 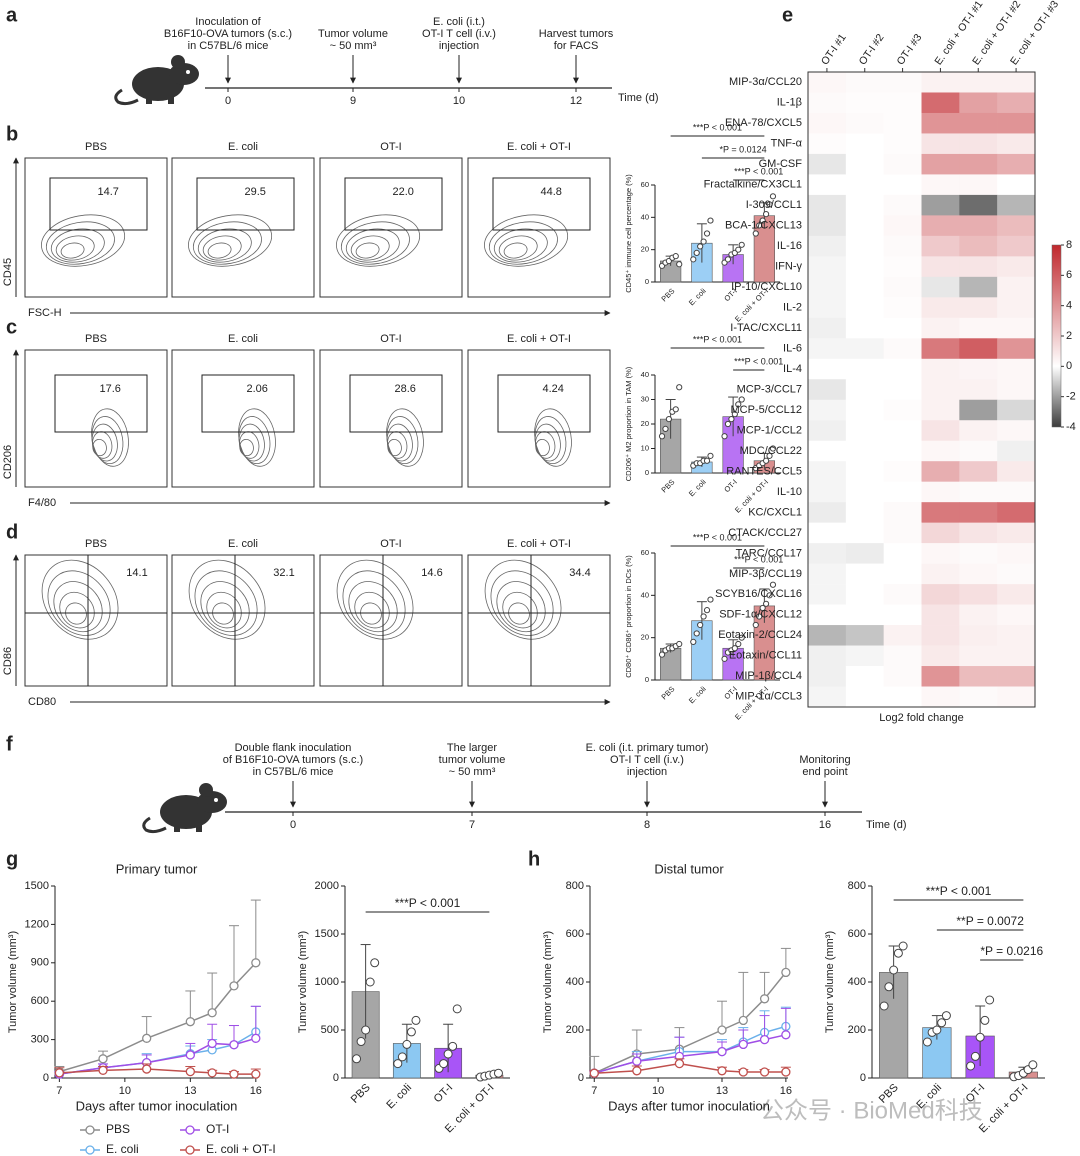 What do you see at coordinates (594, 1091) in the screenshot?
I see `x-tick-label: 7` at bounding box center [594, 1091].